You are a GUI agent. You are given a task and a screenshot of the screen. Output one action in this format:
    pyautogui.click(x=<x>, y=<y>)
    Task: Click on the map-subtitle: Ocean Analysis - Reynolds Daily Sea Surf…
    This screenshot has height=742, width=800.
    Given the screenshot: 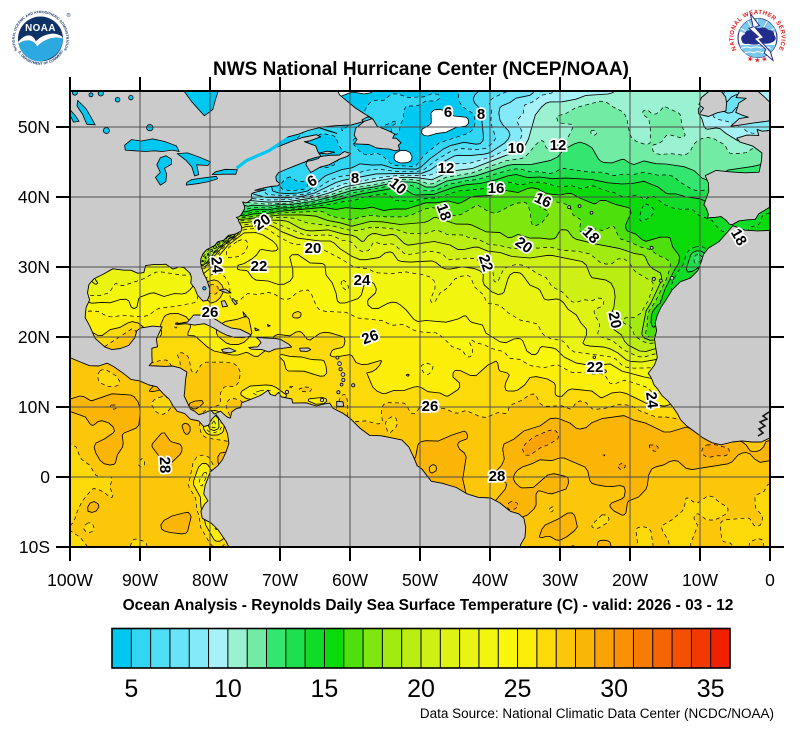 What is the action you would take?
    pyautogui.click(x=428, y=605)
    